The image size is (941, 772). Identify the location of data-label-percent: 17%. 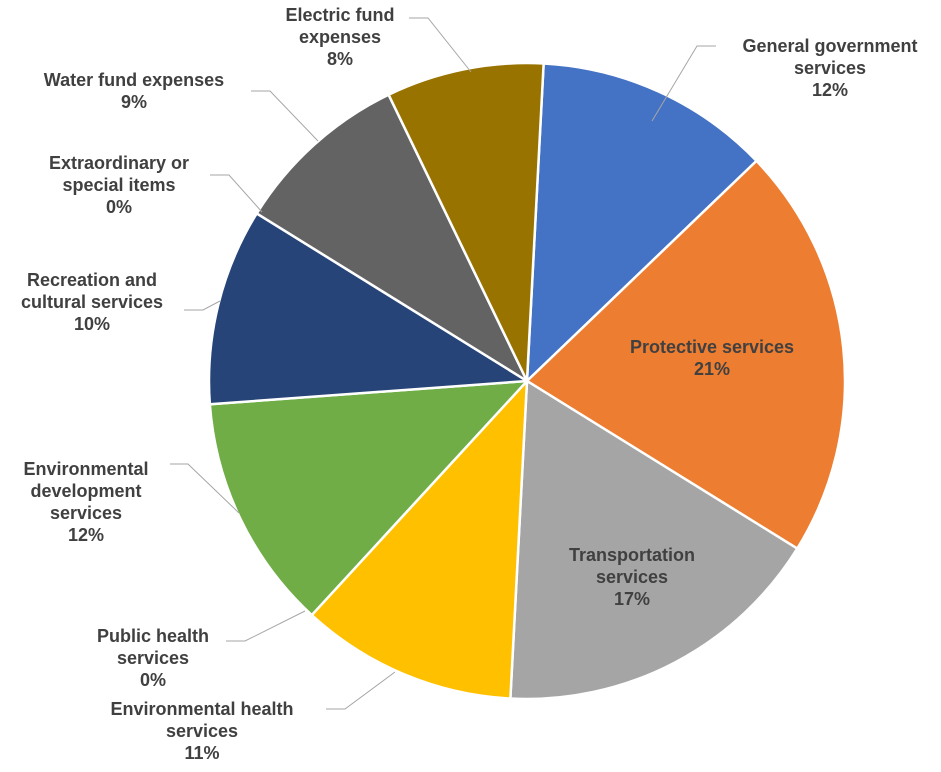
(632, 599).